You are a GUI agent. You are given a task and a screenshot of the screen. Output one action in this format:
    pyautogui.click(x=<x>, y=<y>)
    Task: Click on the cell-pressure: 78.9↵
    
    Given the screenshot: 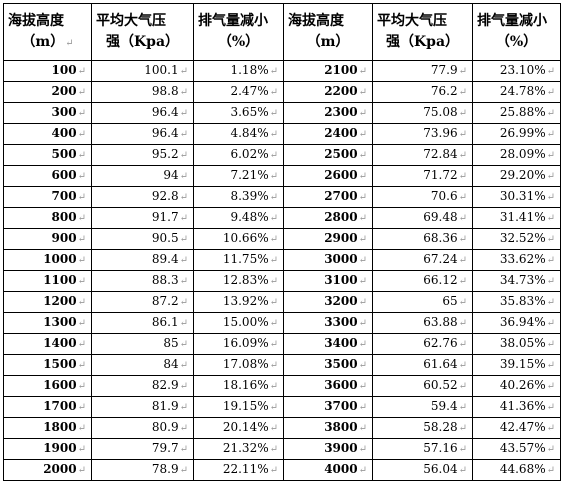 What is the action you would take?
    pyautogui.click(x=142, y=470)
    